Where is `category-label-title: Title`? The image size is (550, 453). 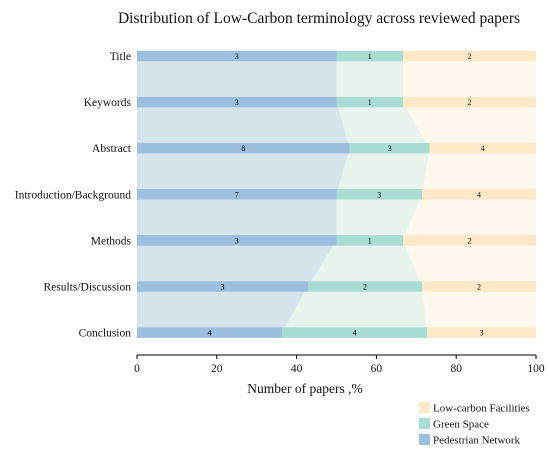 category-label-title: Title is located at coordinates (120, 57).